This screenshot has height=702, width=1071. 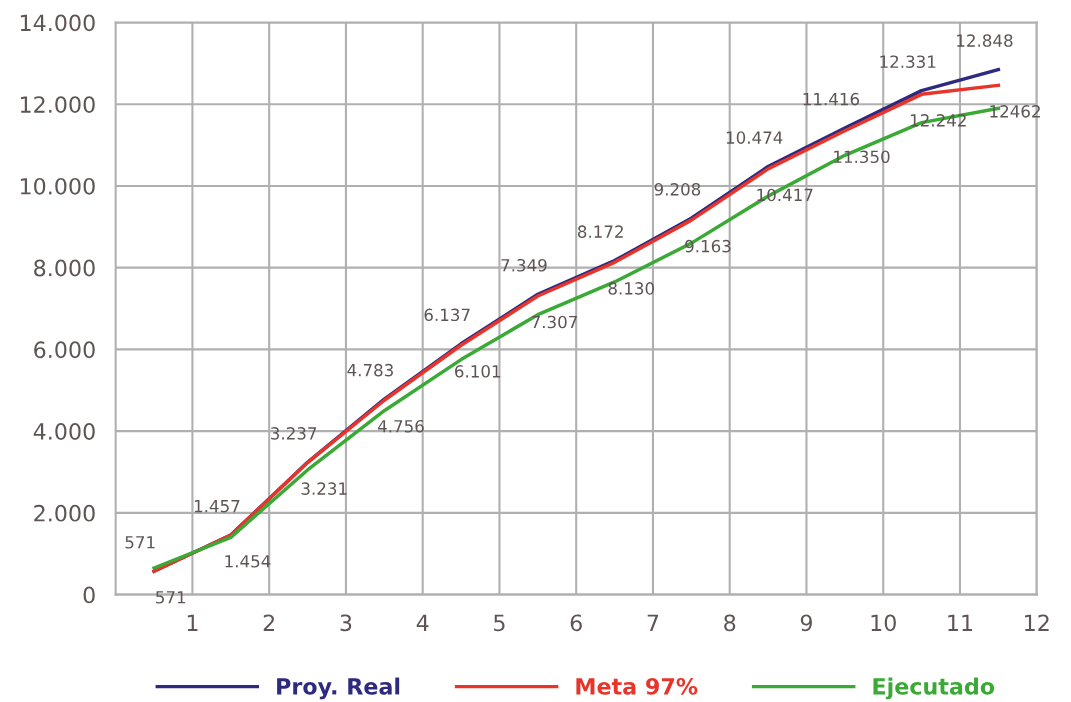 What do you see at coordinates (192, 622) in the screenshot?
I see `x-tick-label: 1` at bounding box center [192, 622].